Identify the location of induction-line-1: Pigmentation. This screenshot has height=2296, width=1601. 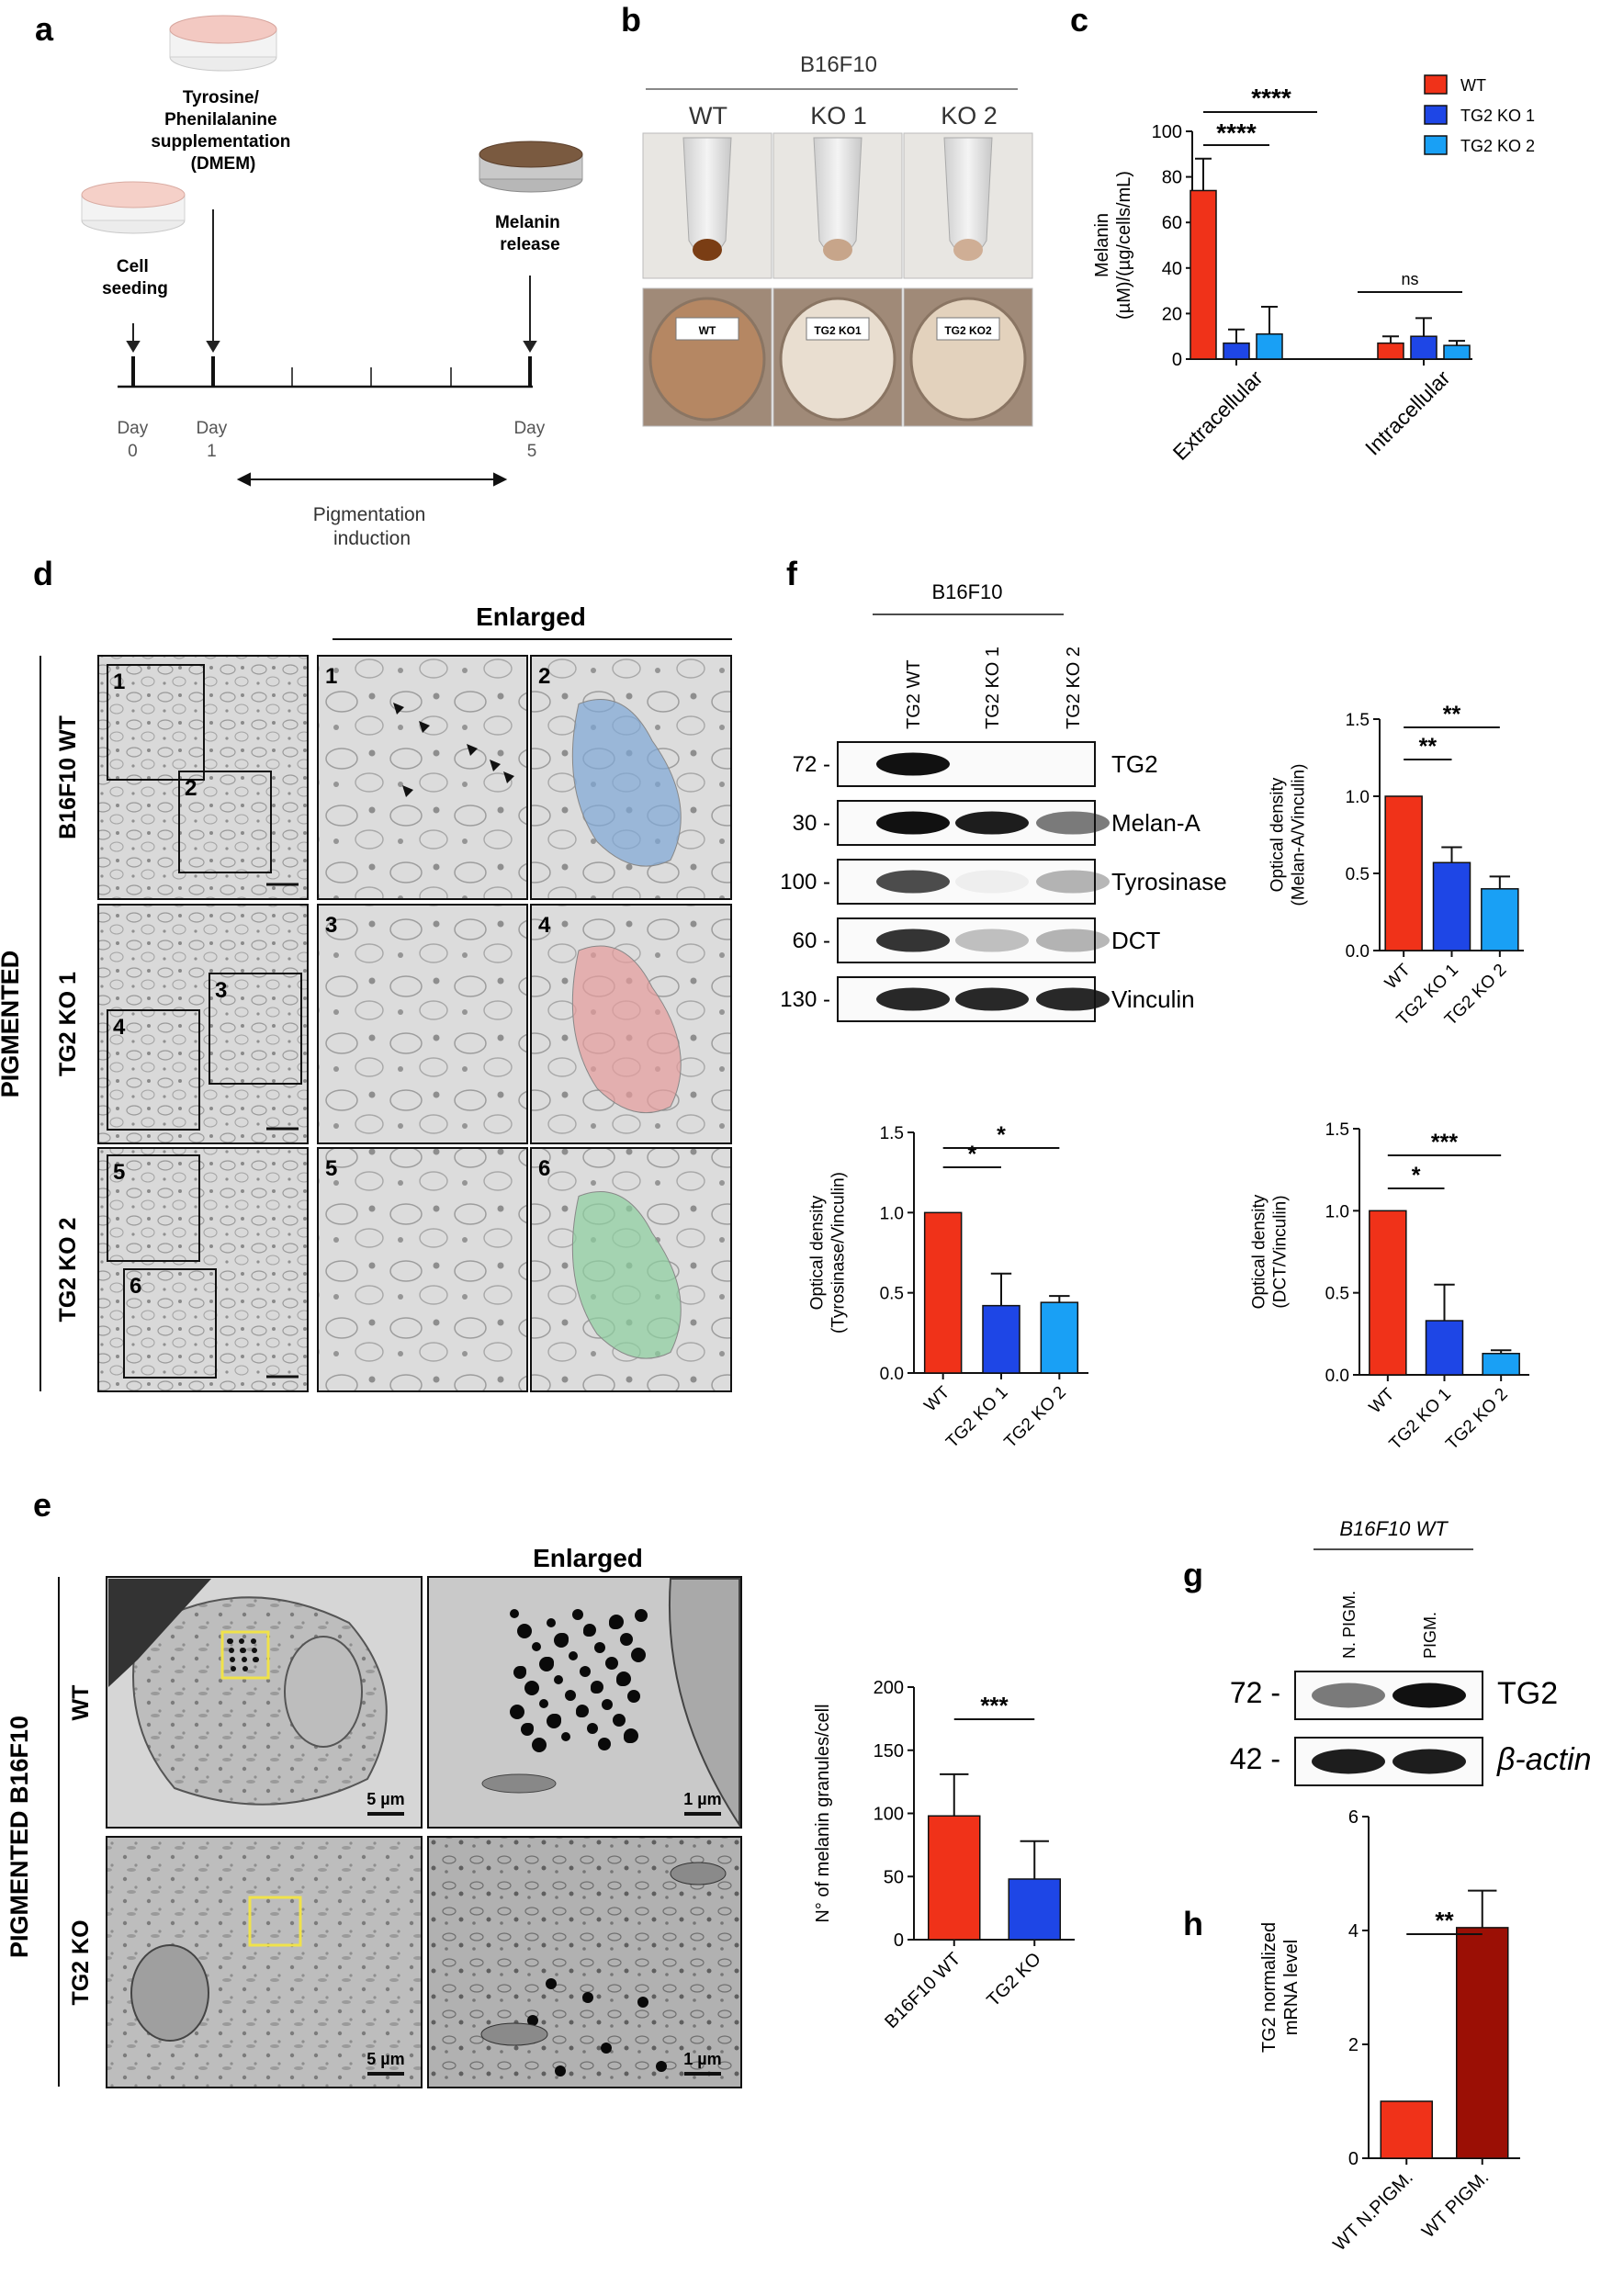
(369, 514).